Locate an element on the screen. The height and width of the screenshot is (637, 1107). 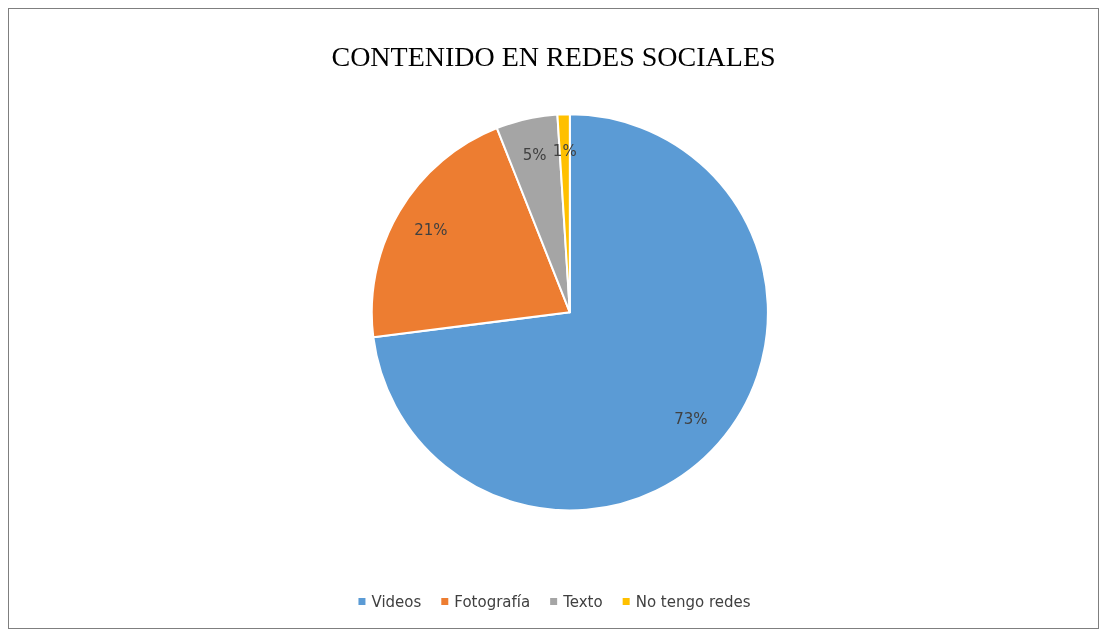
legend-label: No tengo redes is located at coordinates (693, 601).